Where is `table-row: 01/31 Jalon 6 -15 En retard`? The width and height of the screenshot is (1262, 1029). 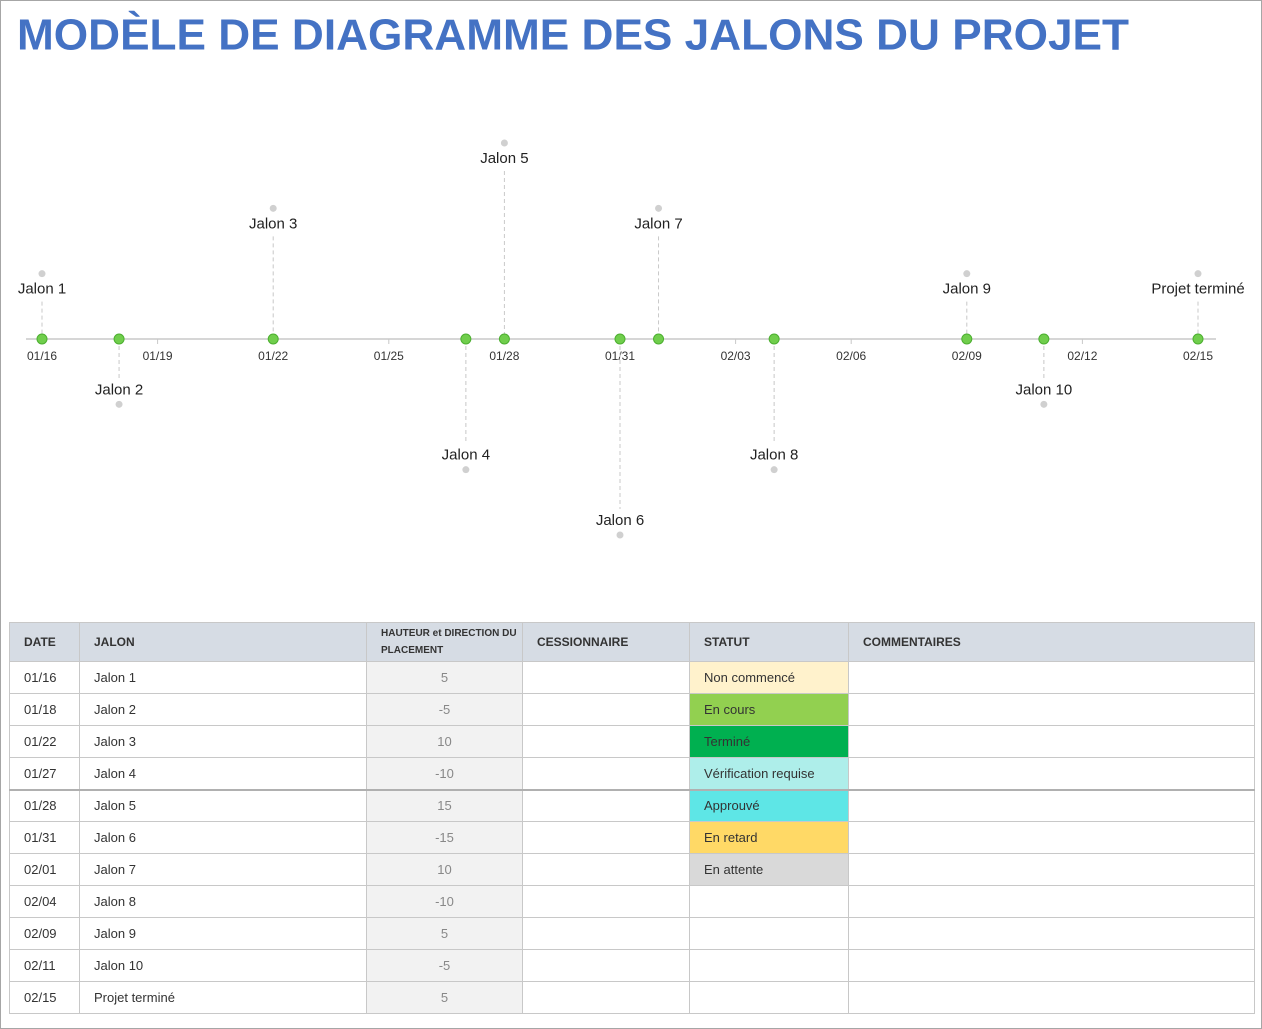 table-row: 01/31 Jalon 6 -15 En retard is located at coordinates (632, 837).